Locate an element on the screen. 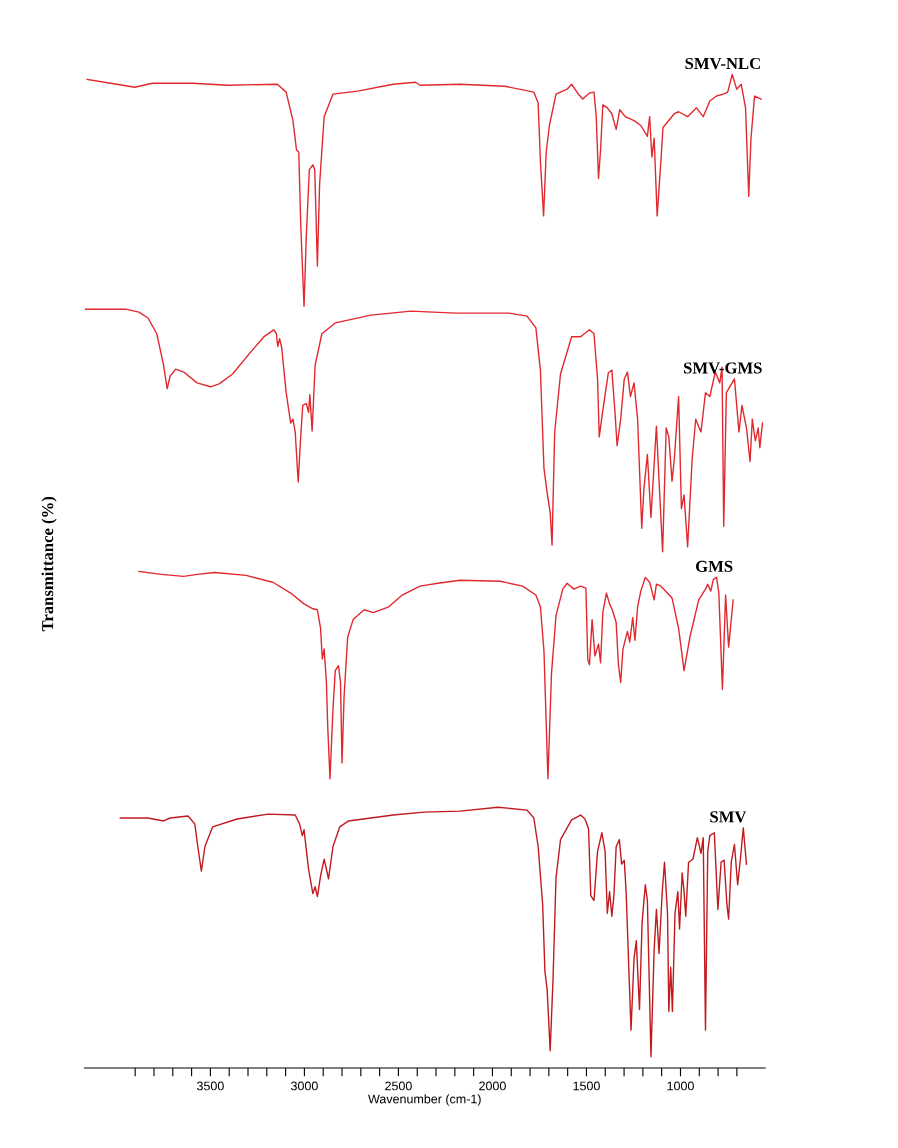  x-tick-label: 3500 is located at coordinates (210, 1086).